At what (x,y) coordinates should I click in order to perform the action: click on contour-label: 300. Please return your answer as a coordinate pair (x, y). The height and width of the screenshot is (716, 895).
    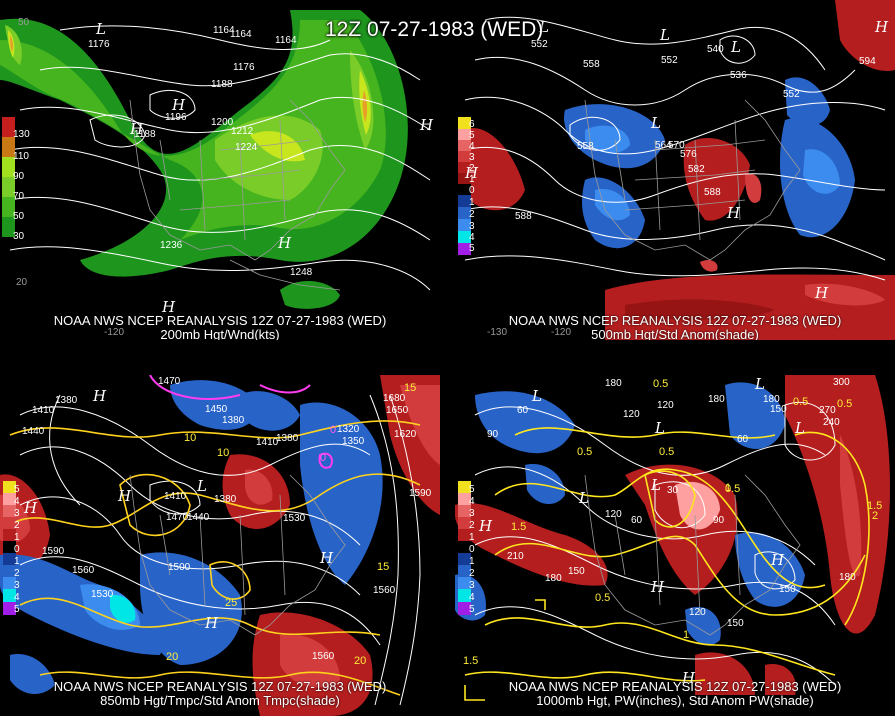
    Looking at the image, I should click on (841, 382).